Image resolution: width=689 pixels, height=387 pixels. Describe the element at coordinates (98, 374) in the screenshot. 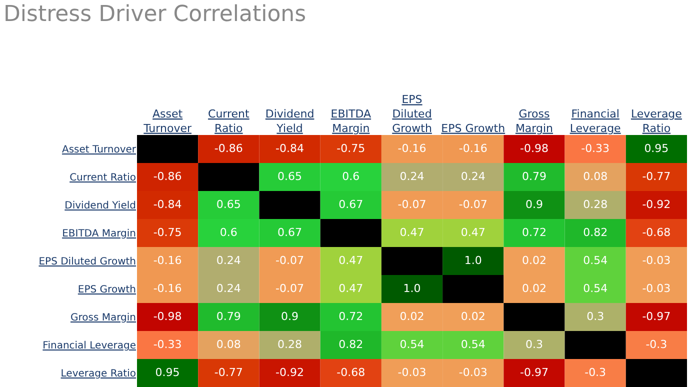

I see `y-tick-label: Leverage Ratio` at that location.